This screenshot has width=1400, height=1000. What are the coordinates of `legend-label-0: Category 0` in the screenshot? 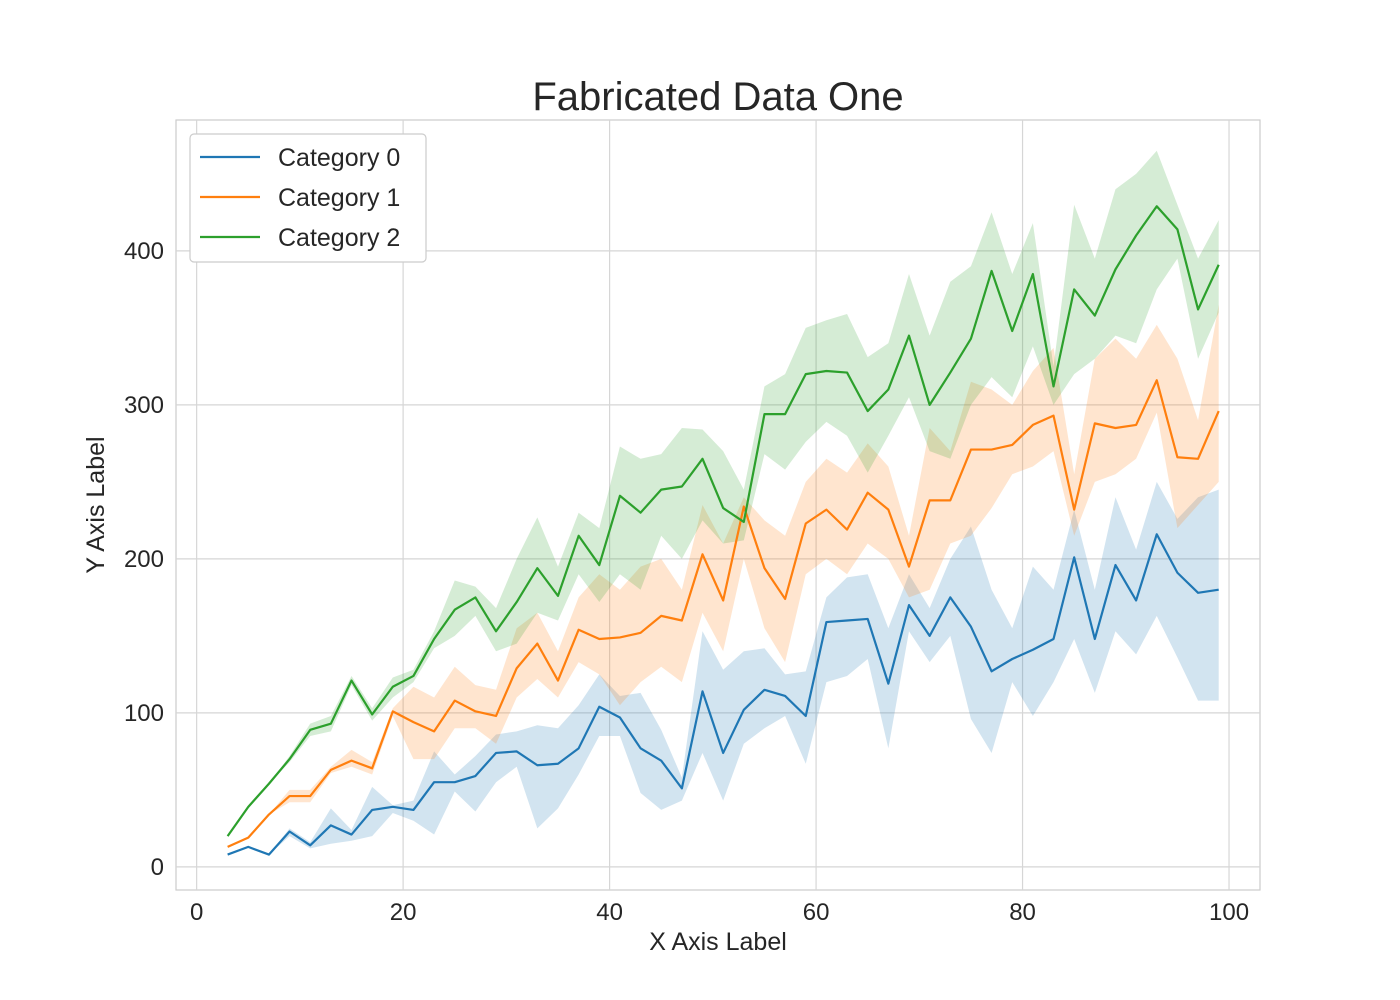 It's located at (339, 158).